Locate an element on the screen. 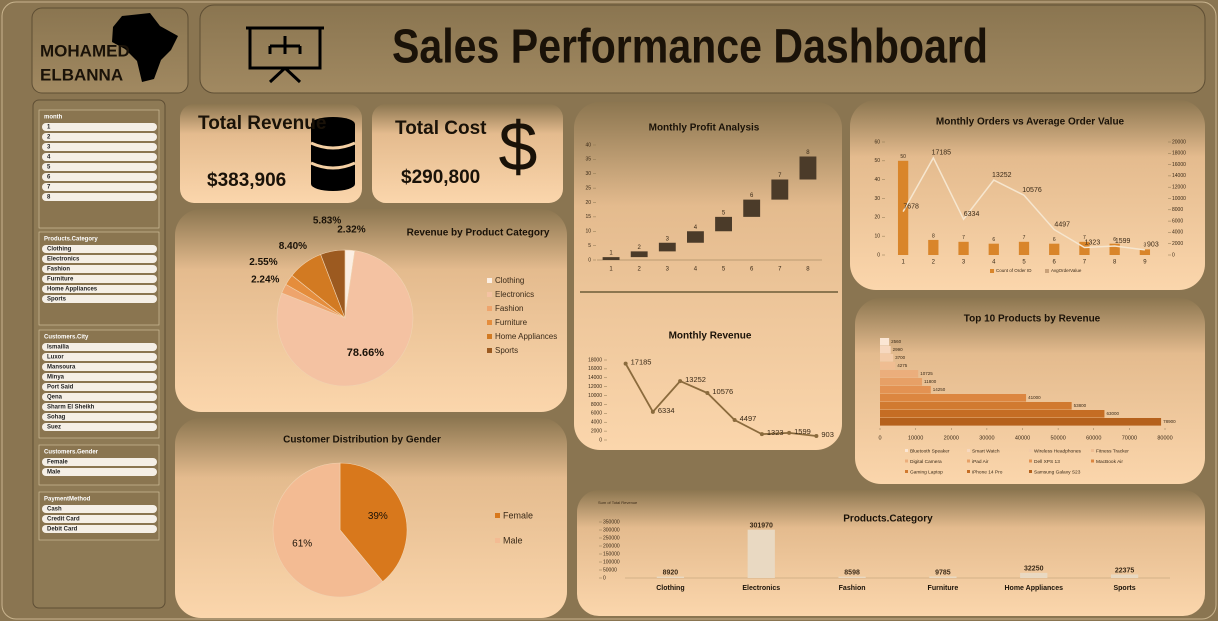 This screenshot has width=1218, height=621. data-label: 7 is located at coordinates (1084, 238).